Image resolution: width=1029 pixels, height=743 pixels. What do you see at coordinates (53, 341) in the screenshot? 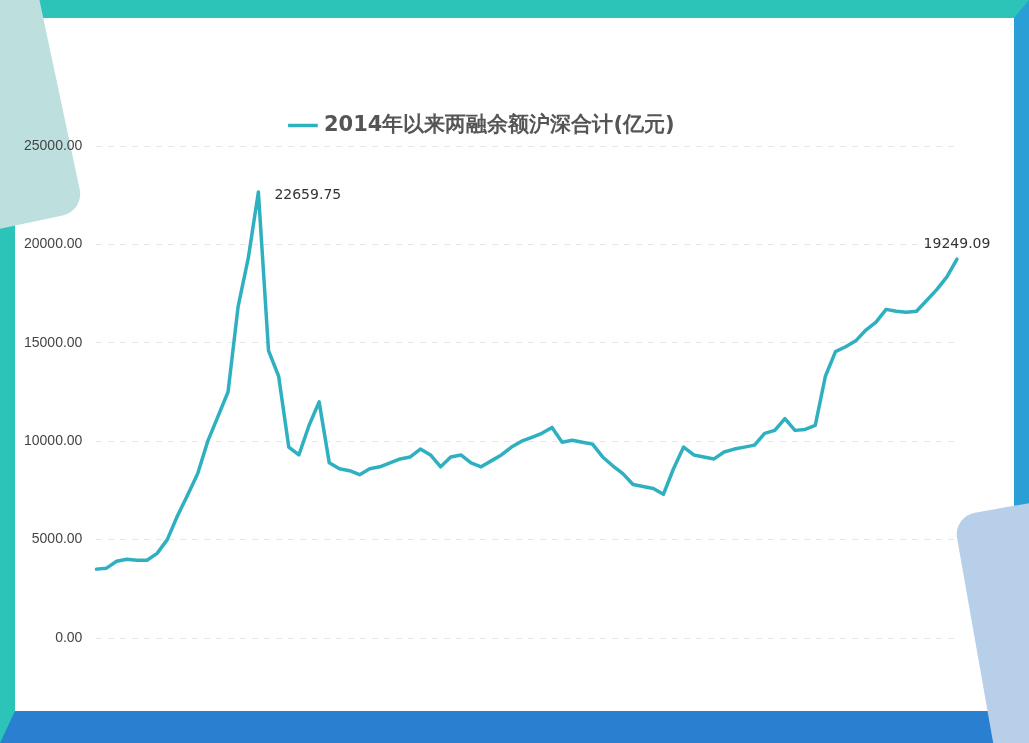
I see `y-tick-label: 15000.00` at bounding box center [53, 341].